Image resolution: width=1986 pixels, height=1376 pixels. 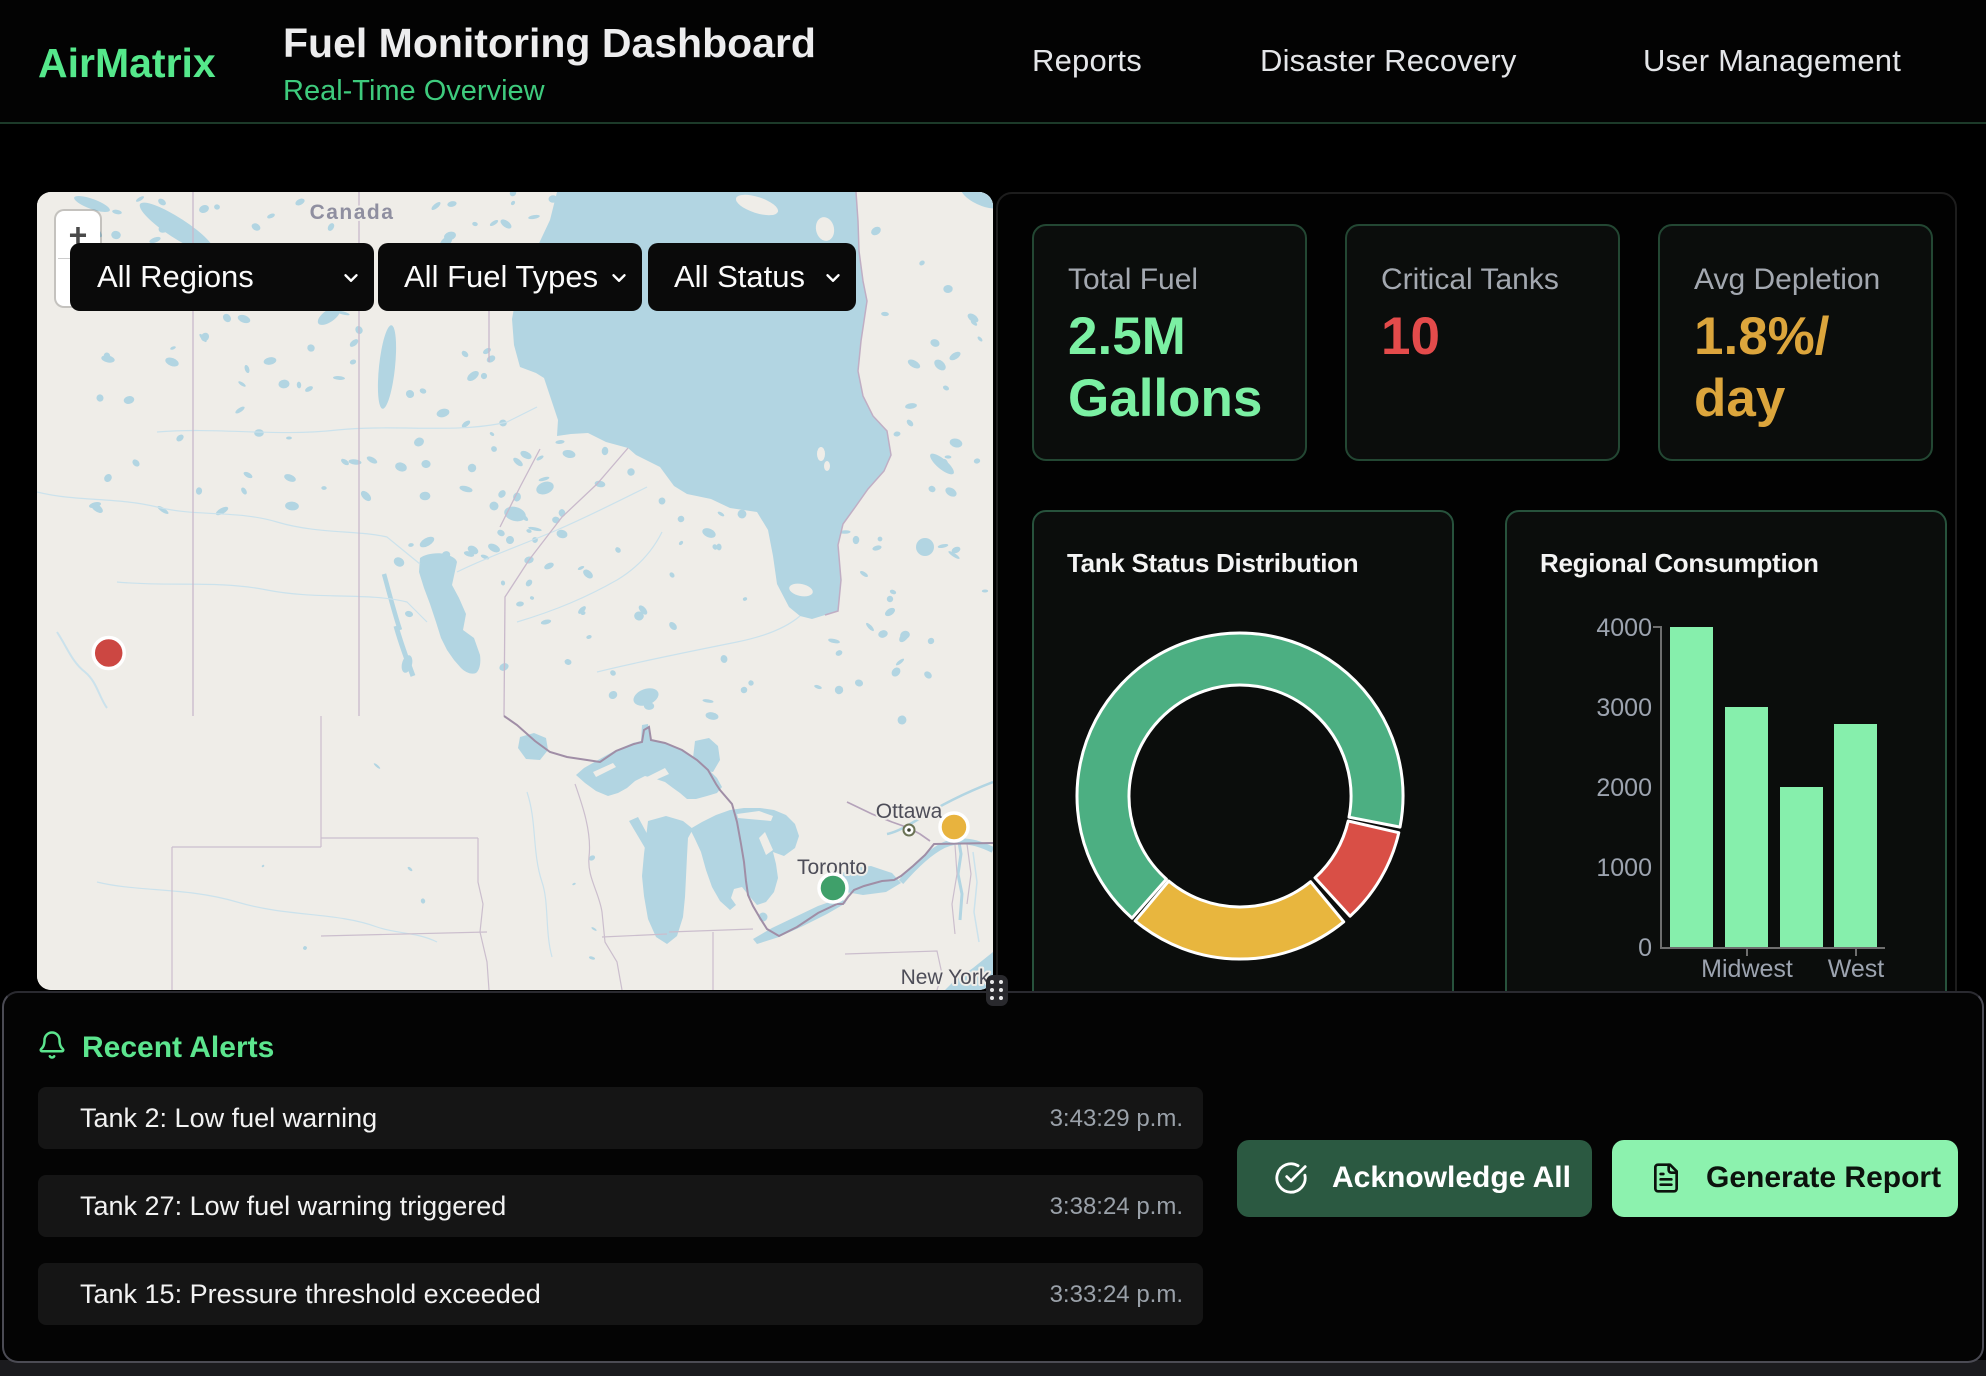 What do you see at coordinates (832, 867) in the screenshot?
I see `svg-text: Toronto` at bounding box center [832, 867].